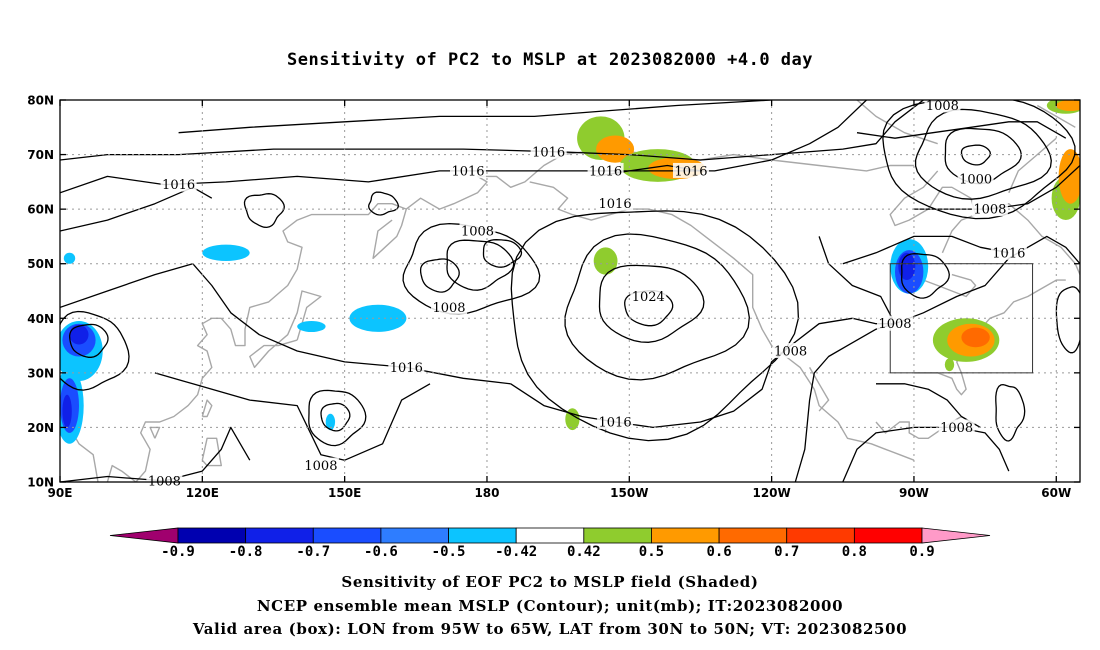  I want to click on x-tick-label: 150E, so click(344, 493).